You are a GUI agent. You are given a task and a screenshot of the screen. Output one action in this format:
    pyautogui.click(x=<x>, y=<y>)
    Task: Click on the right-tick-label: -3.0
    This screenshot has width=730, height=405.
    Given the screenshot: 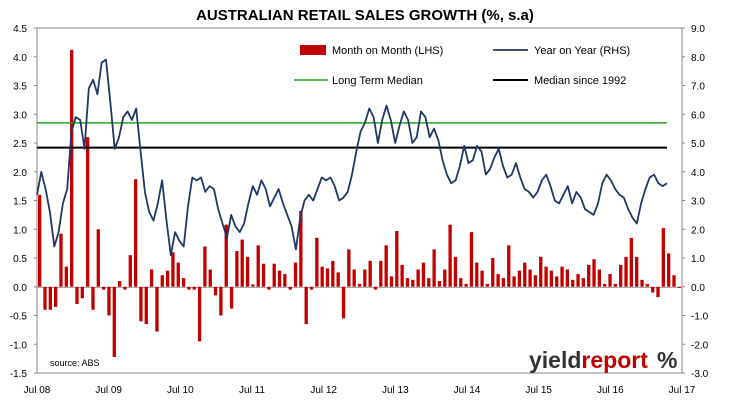 What is the action you would take?
    pyautogui.click(x=700, y=374)
    